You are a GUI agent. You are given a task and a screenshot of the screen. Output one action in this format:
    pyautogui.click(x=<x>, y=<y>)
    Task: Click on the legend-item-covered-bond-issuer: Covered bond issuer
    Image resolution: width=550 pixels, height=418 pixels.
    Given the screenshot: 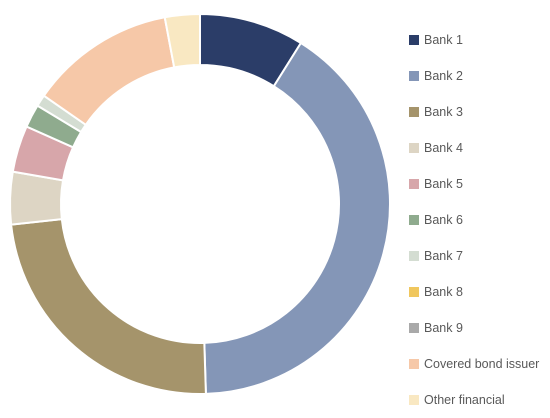 What is the action you would take?
    pyautogui.click(x=479, y=364)
    